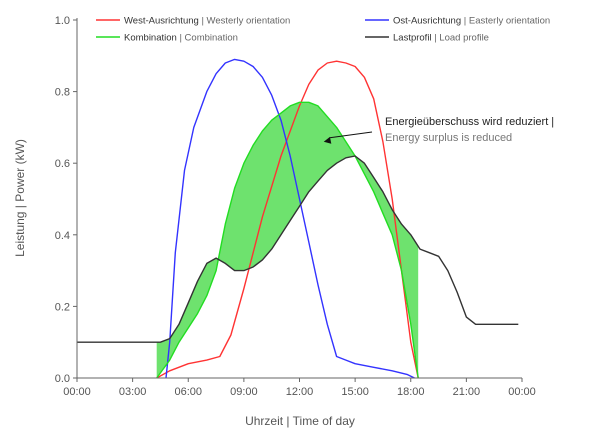  Describe the element at coordinates (448, 138) in the screenshot. I see `annotation-text-en: Energy surplus is reduced` at that location.